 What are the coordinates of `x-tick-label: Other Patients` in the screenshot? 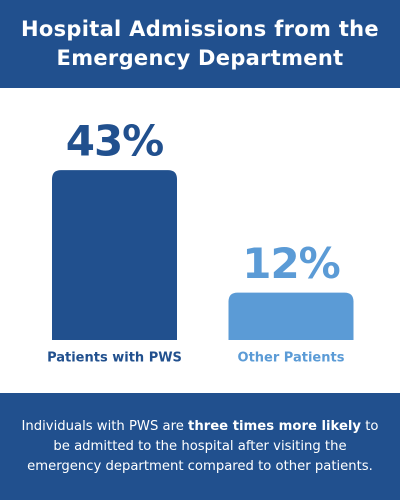 It's located at (291, 358).